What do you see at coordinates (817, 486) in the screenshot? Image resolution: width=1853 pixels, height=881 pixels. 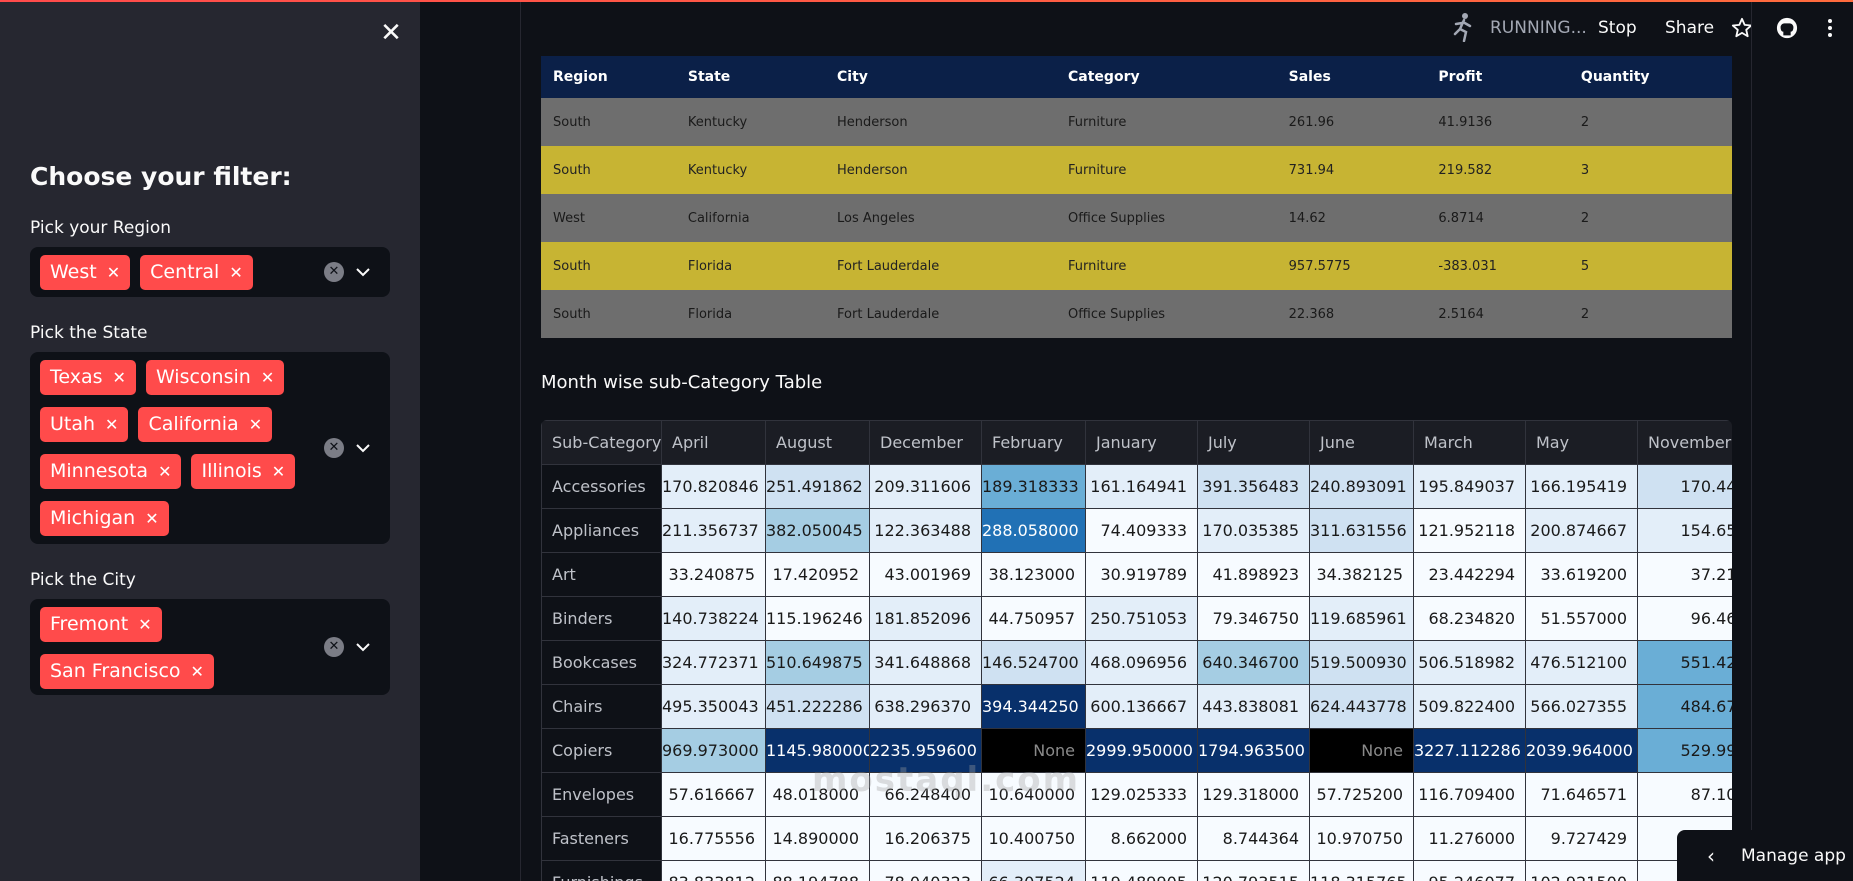 I see `table-cell: 251.491862` at bounding box center [817, 486].